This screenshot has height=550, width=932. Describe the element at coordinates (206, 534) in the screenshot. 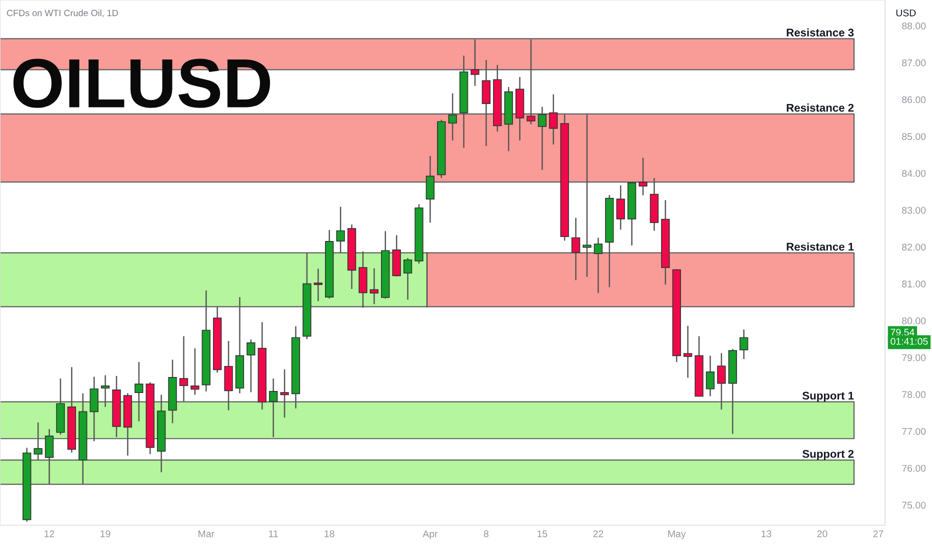

I see `x-tick-label: Mar` at that location.